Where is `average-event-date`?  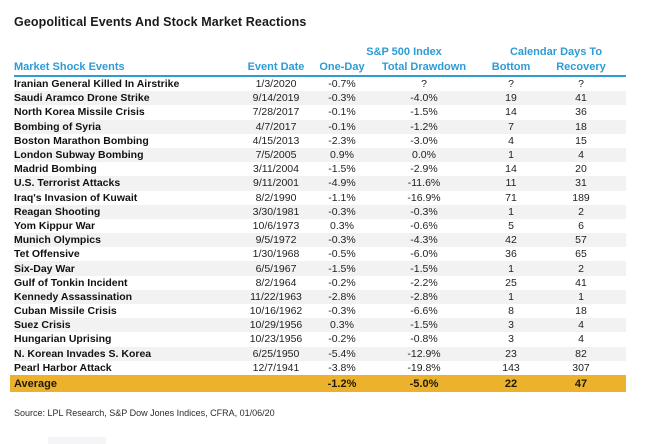 average-event-date is located at coordinates (276, 383).